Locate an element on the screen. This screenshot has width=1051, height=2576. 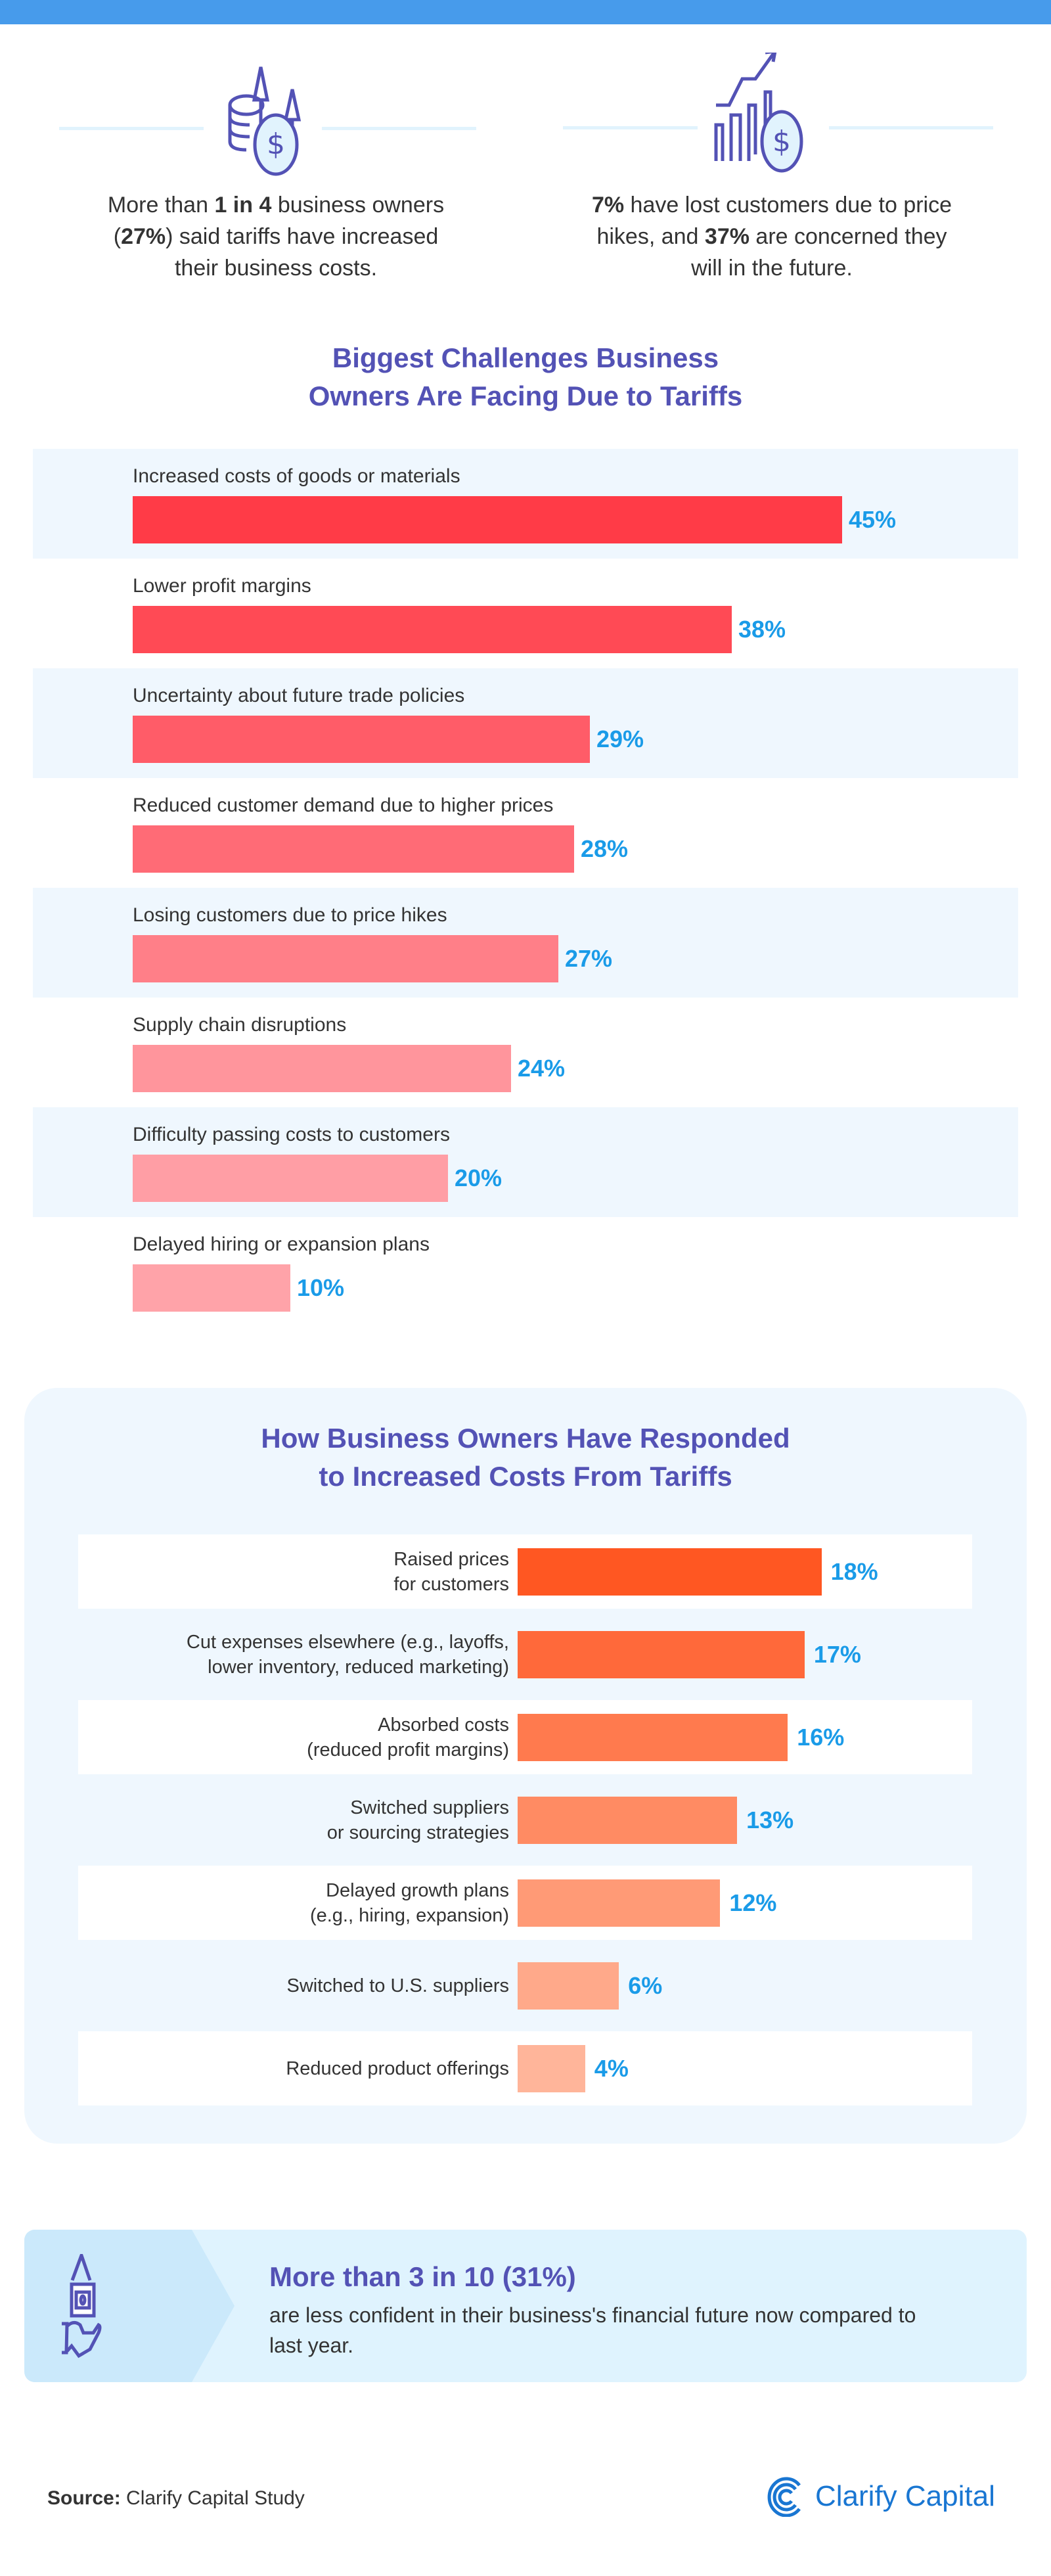
chart2-row: Raised prices for customers 18% is located at coordinates (525, 1571).